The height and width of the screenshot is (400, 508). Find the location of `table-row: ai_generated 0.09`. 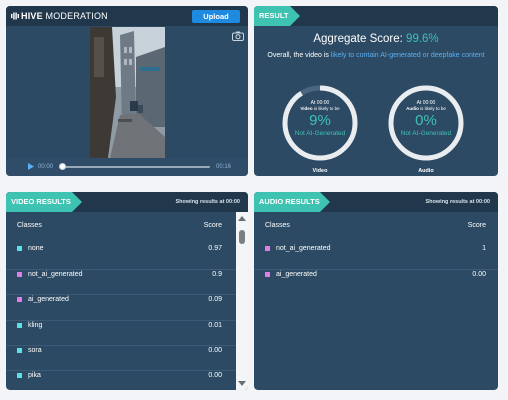

table-row: ai_generated 0.09 is located at coordinates (127, 306).